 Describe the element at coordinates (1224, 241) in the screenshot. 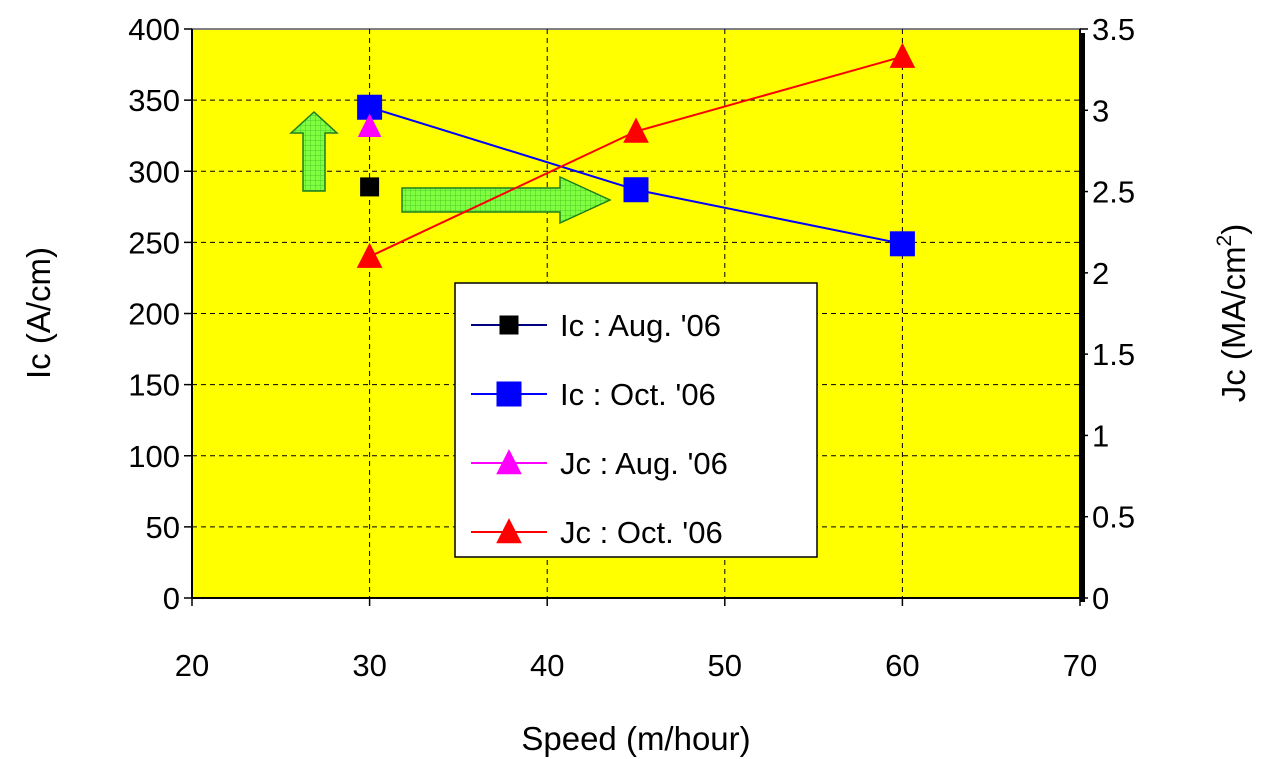

I see `y2-axis-title-superscript: 2` at that location.